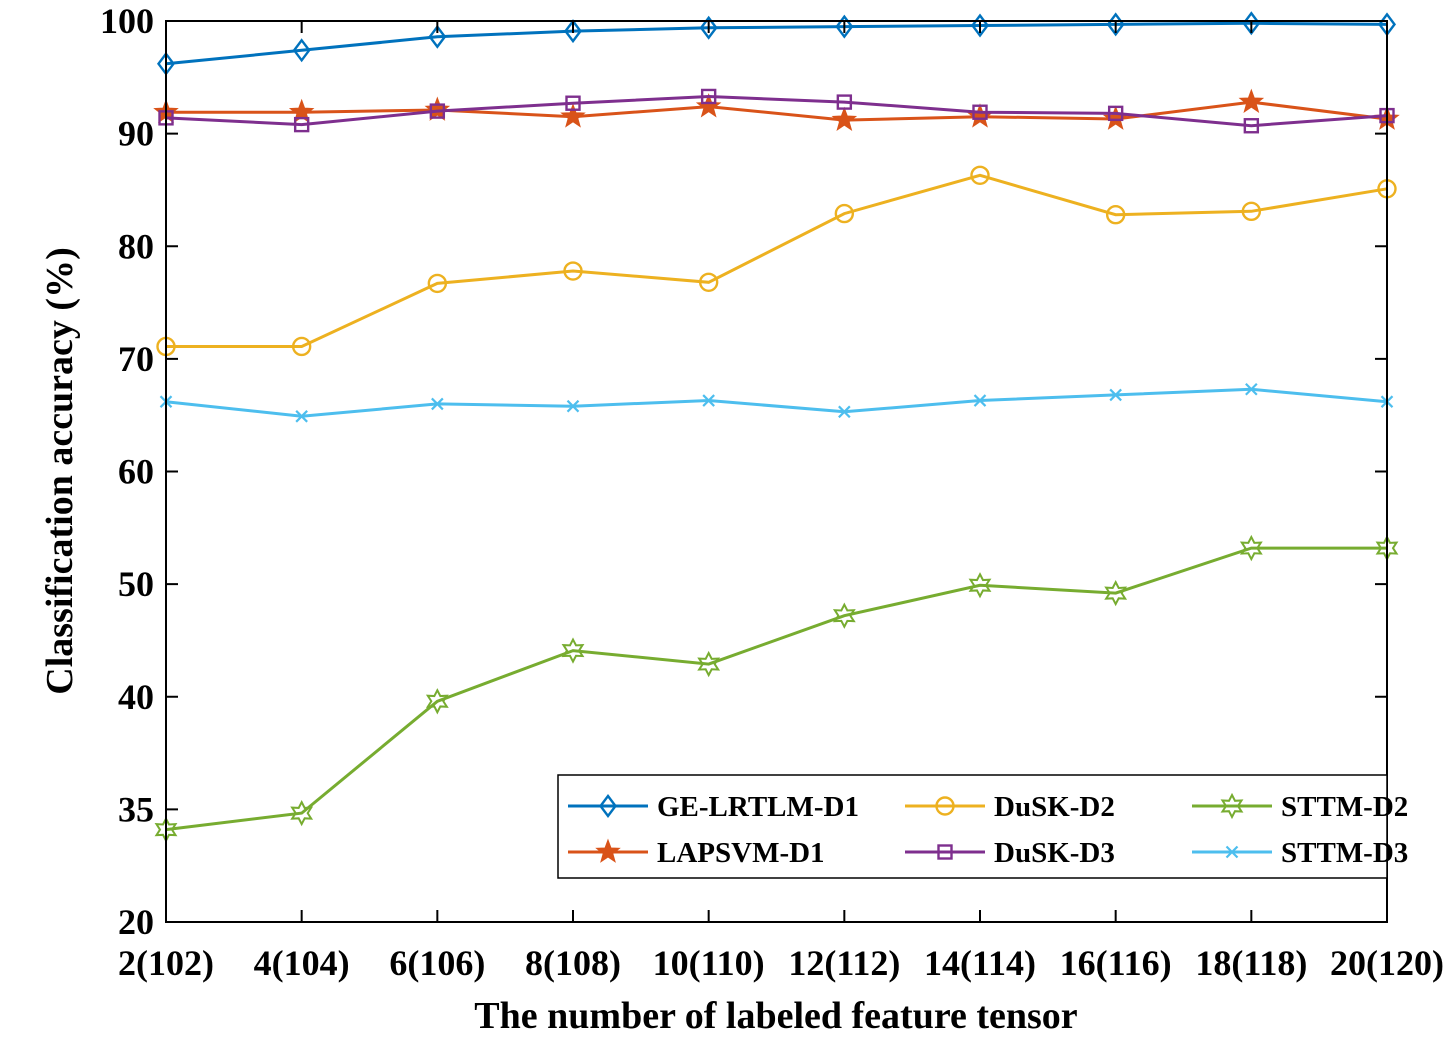  I want to click on series-lapsvm-d1, so click(776, 109).